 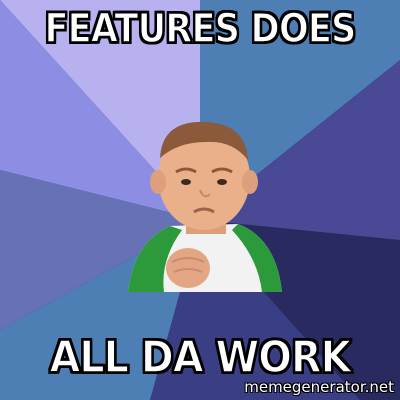 I want to click on watermark: memegenerator.net, so click(x=319, y=387).